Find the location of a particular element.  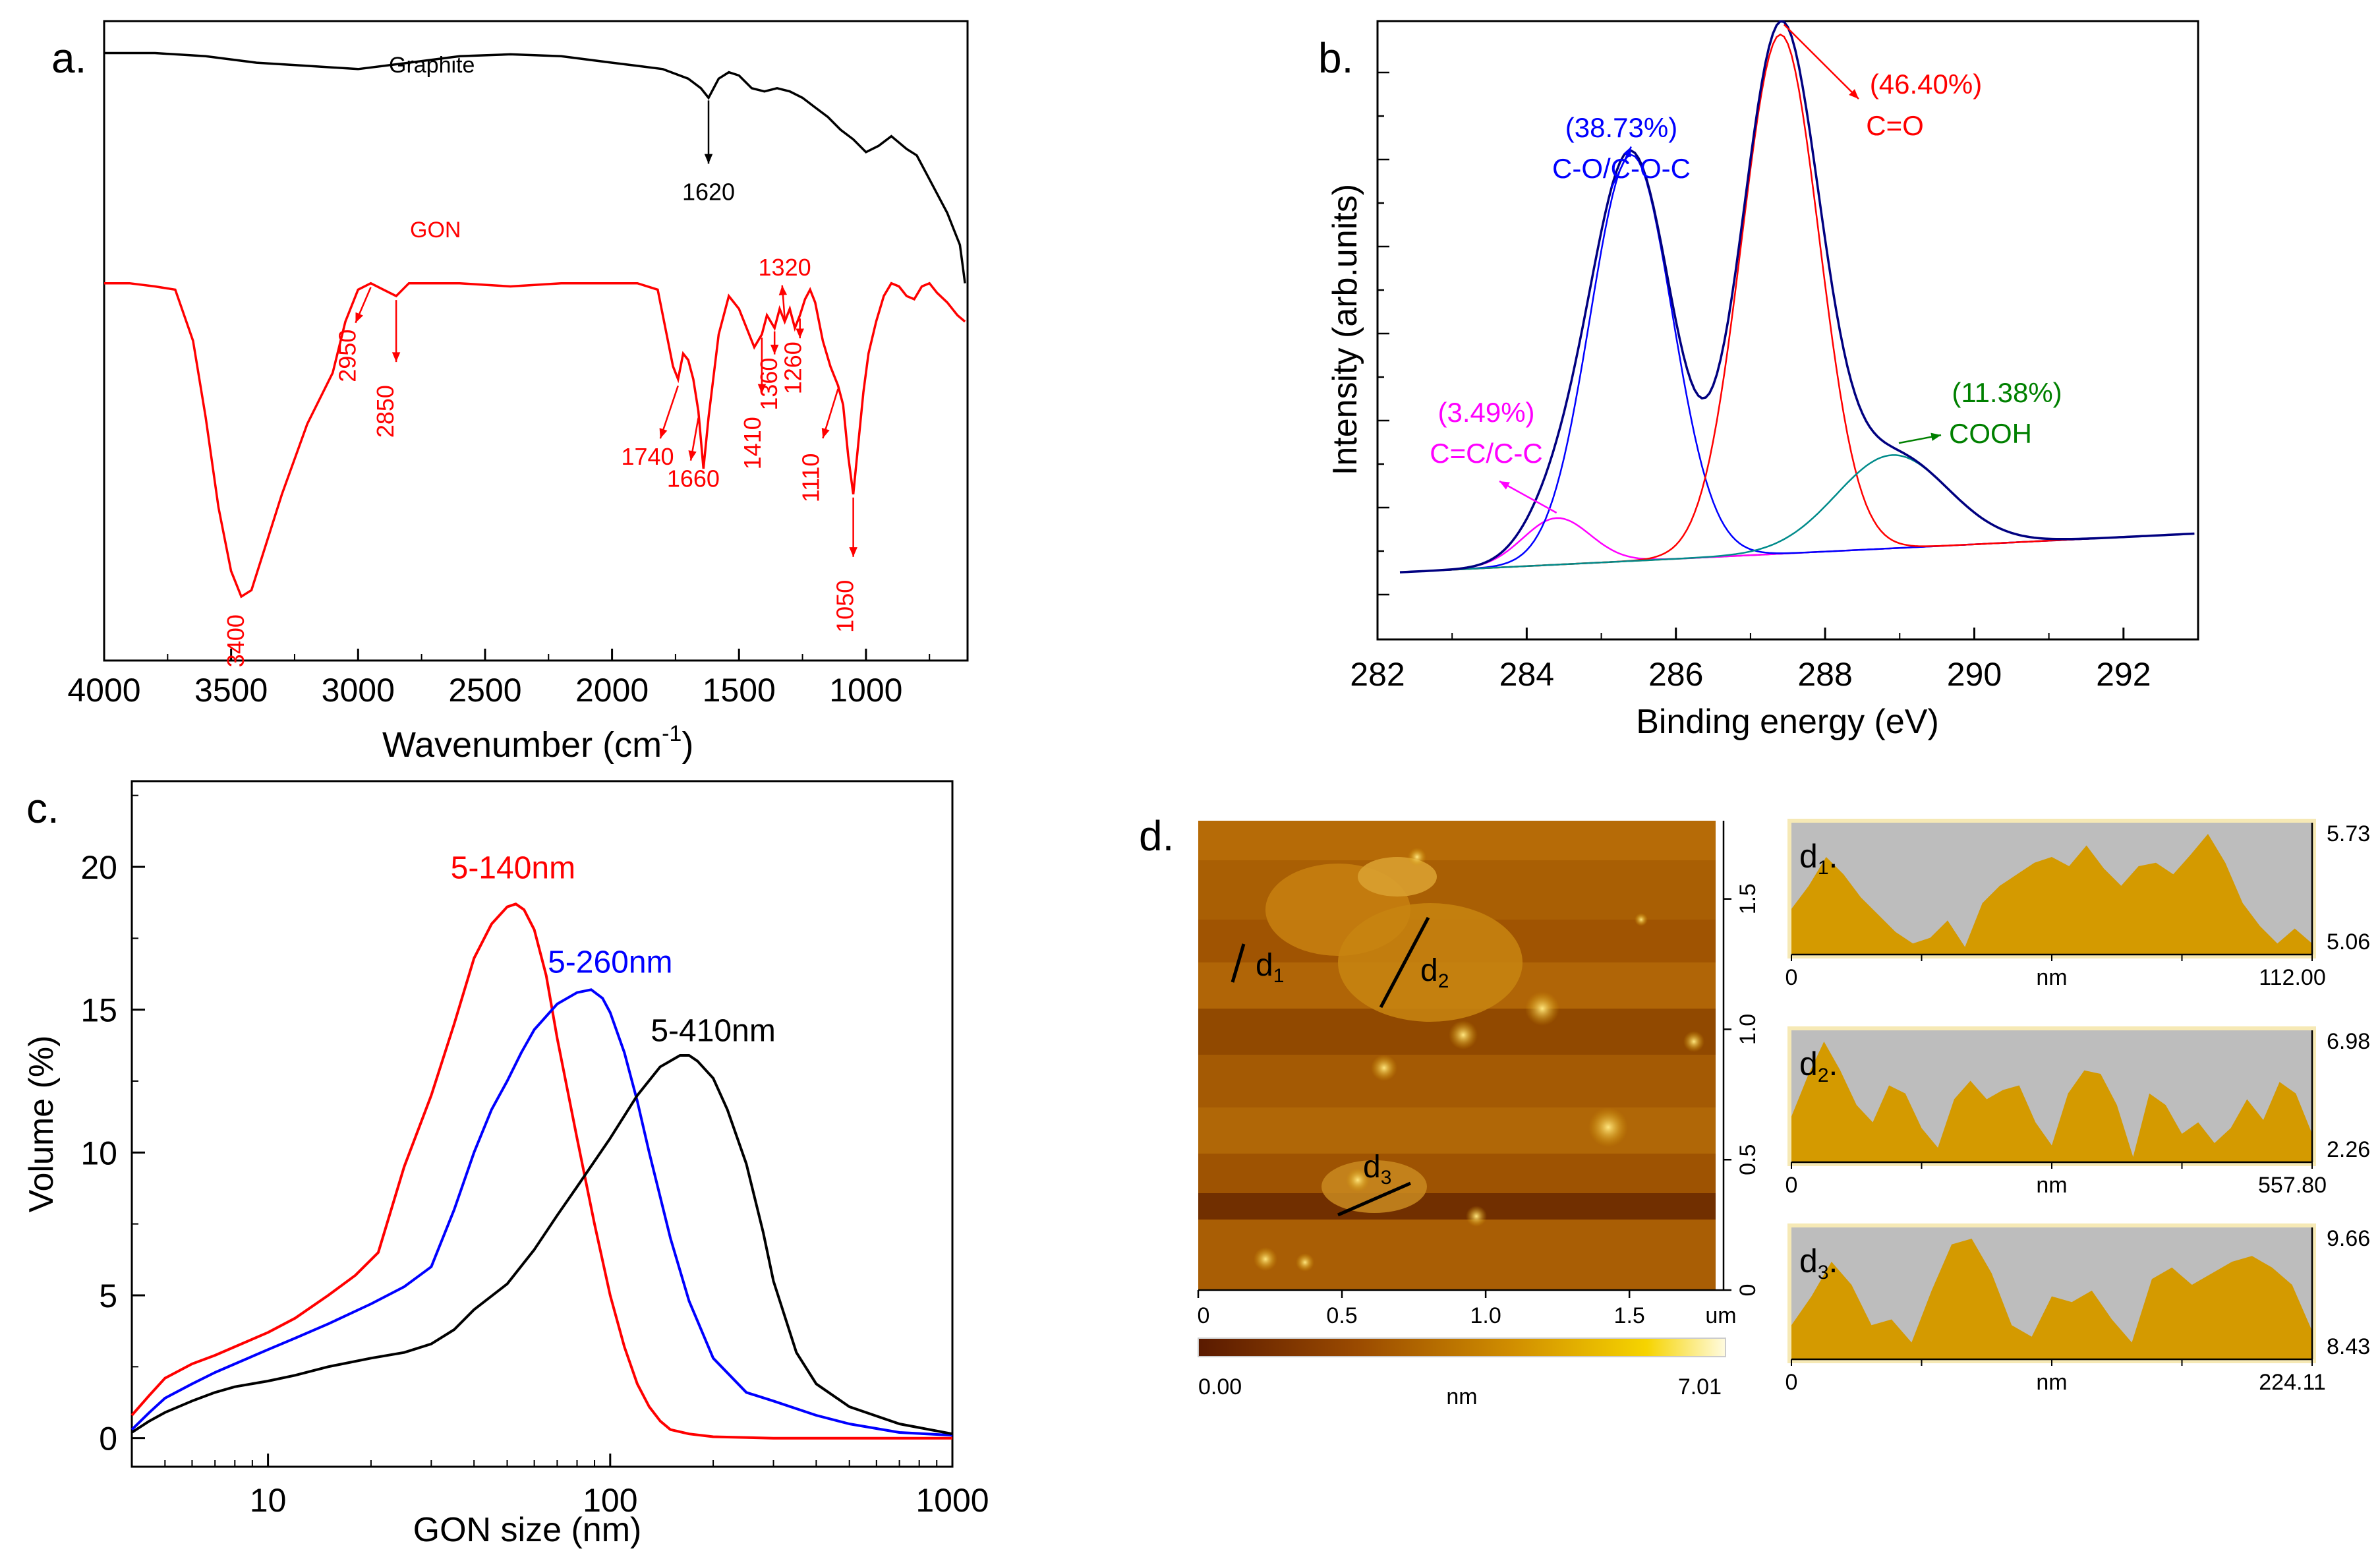

afm-y-tick-label: 0 is located at coordinates (1747, 1290).